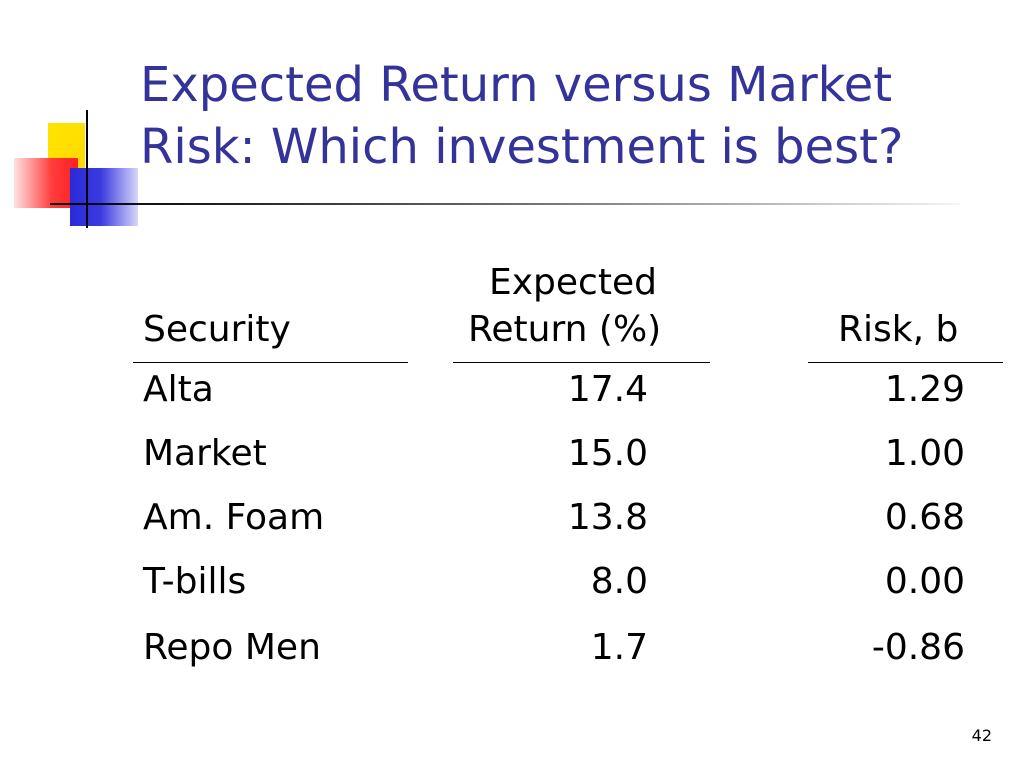 The width and height of the screenshot is (1024, 768). What do you see at coordinates (898, 329) in the screenshot?
I see `header-risk: Risk, b` at bounding box center [898, 329].